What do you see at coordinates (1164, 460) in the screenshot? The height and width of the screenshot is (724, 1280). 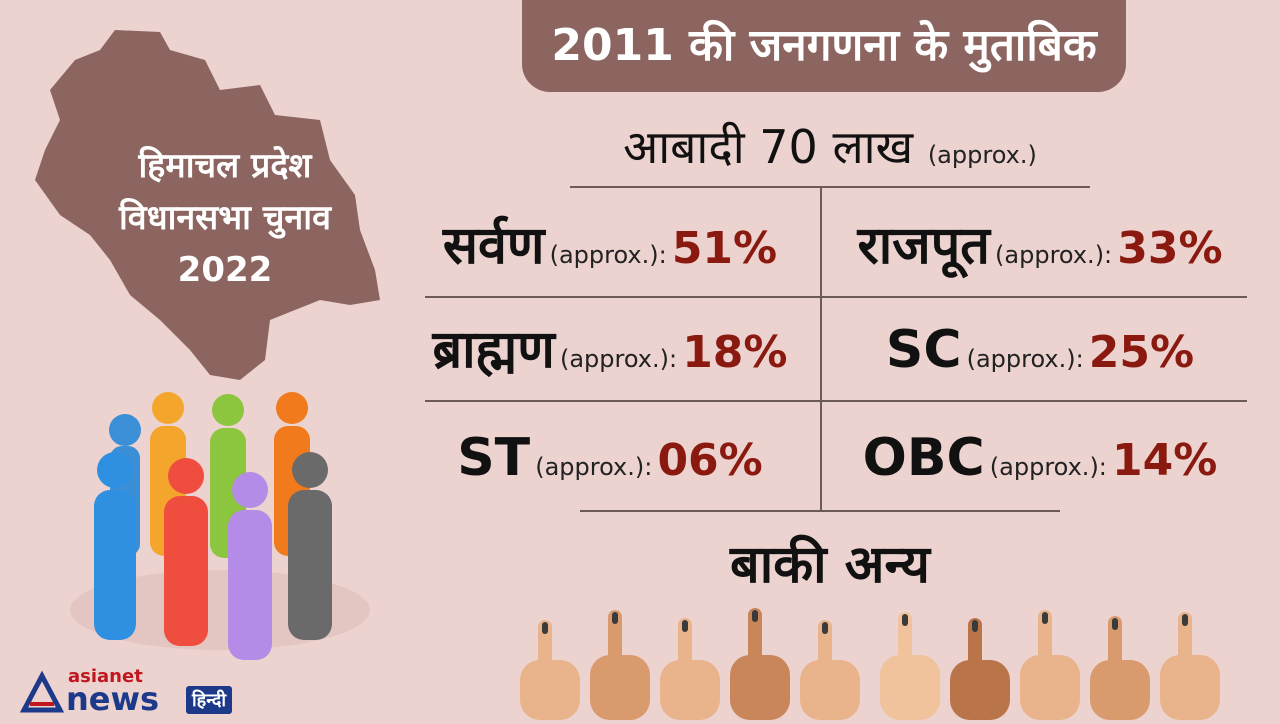 I see `group-percent: 14%` at bounding box center [1164, 460].